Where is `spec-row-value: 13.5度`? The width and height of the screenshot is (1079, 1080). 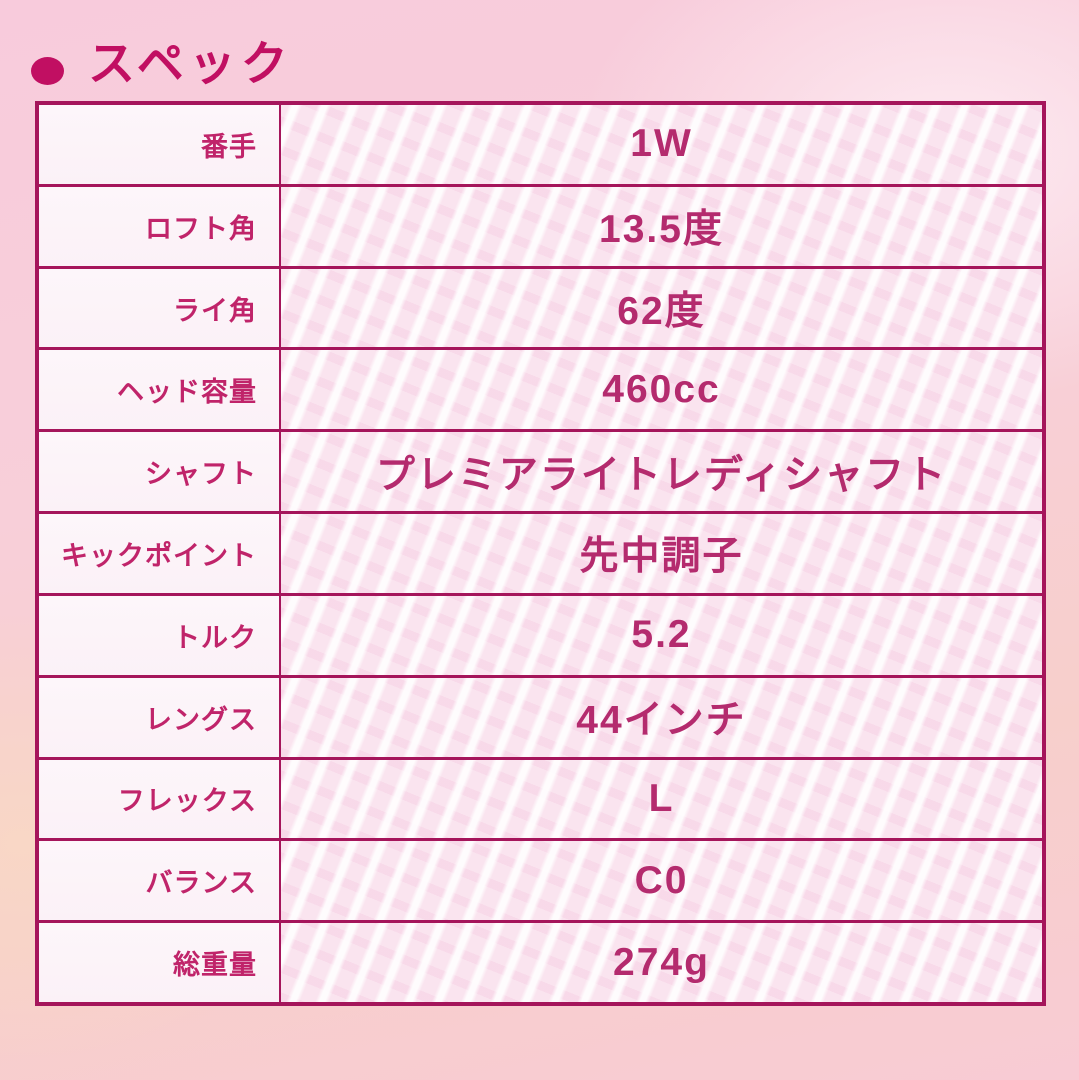
spec-row-value: 13.5度 is located at coordinates (661, 226).